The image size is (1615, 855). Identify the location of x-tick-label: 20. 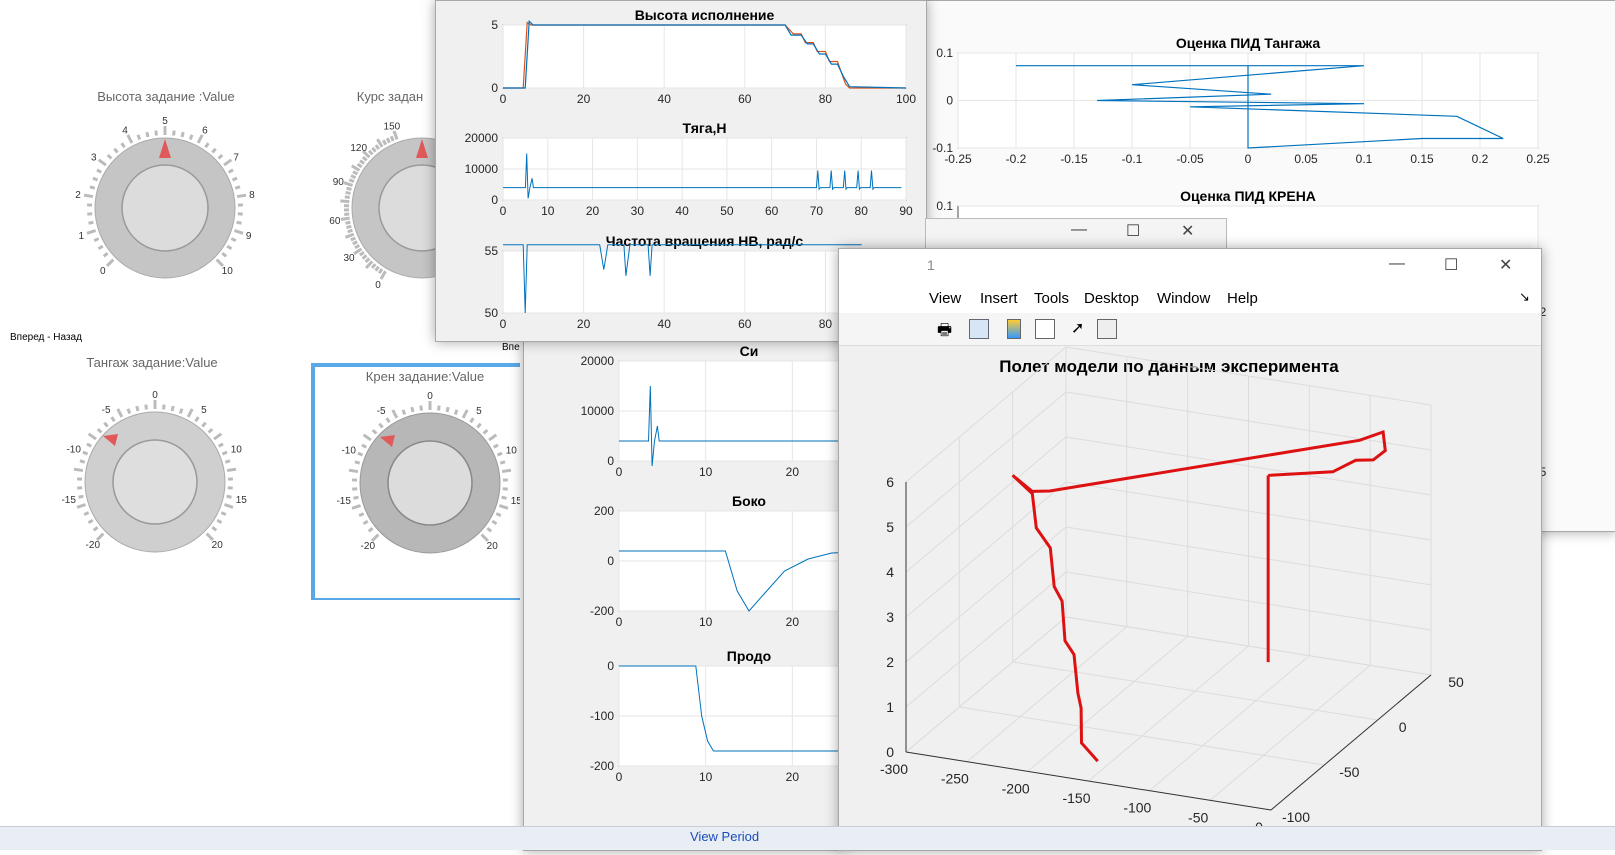
(793, 472).